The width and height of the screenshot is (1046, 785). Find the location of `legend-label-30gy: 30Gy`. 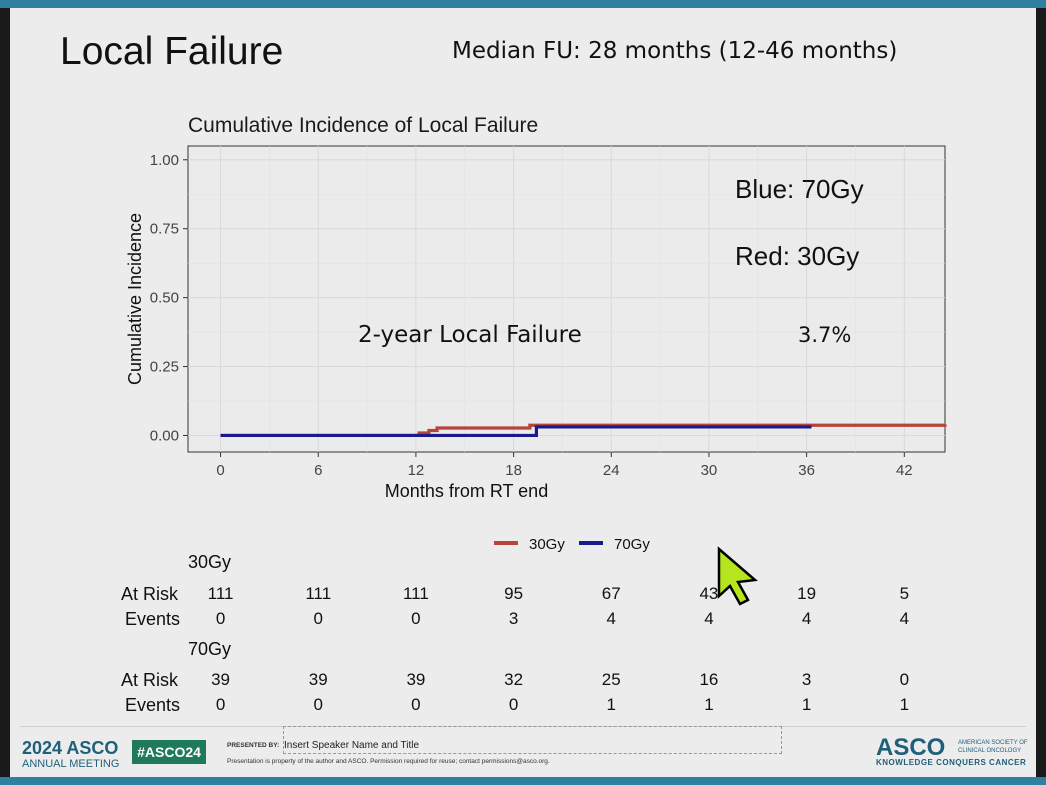

legend-label-30gy: 30Gy is located at coordinates (547, 544).